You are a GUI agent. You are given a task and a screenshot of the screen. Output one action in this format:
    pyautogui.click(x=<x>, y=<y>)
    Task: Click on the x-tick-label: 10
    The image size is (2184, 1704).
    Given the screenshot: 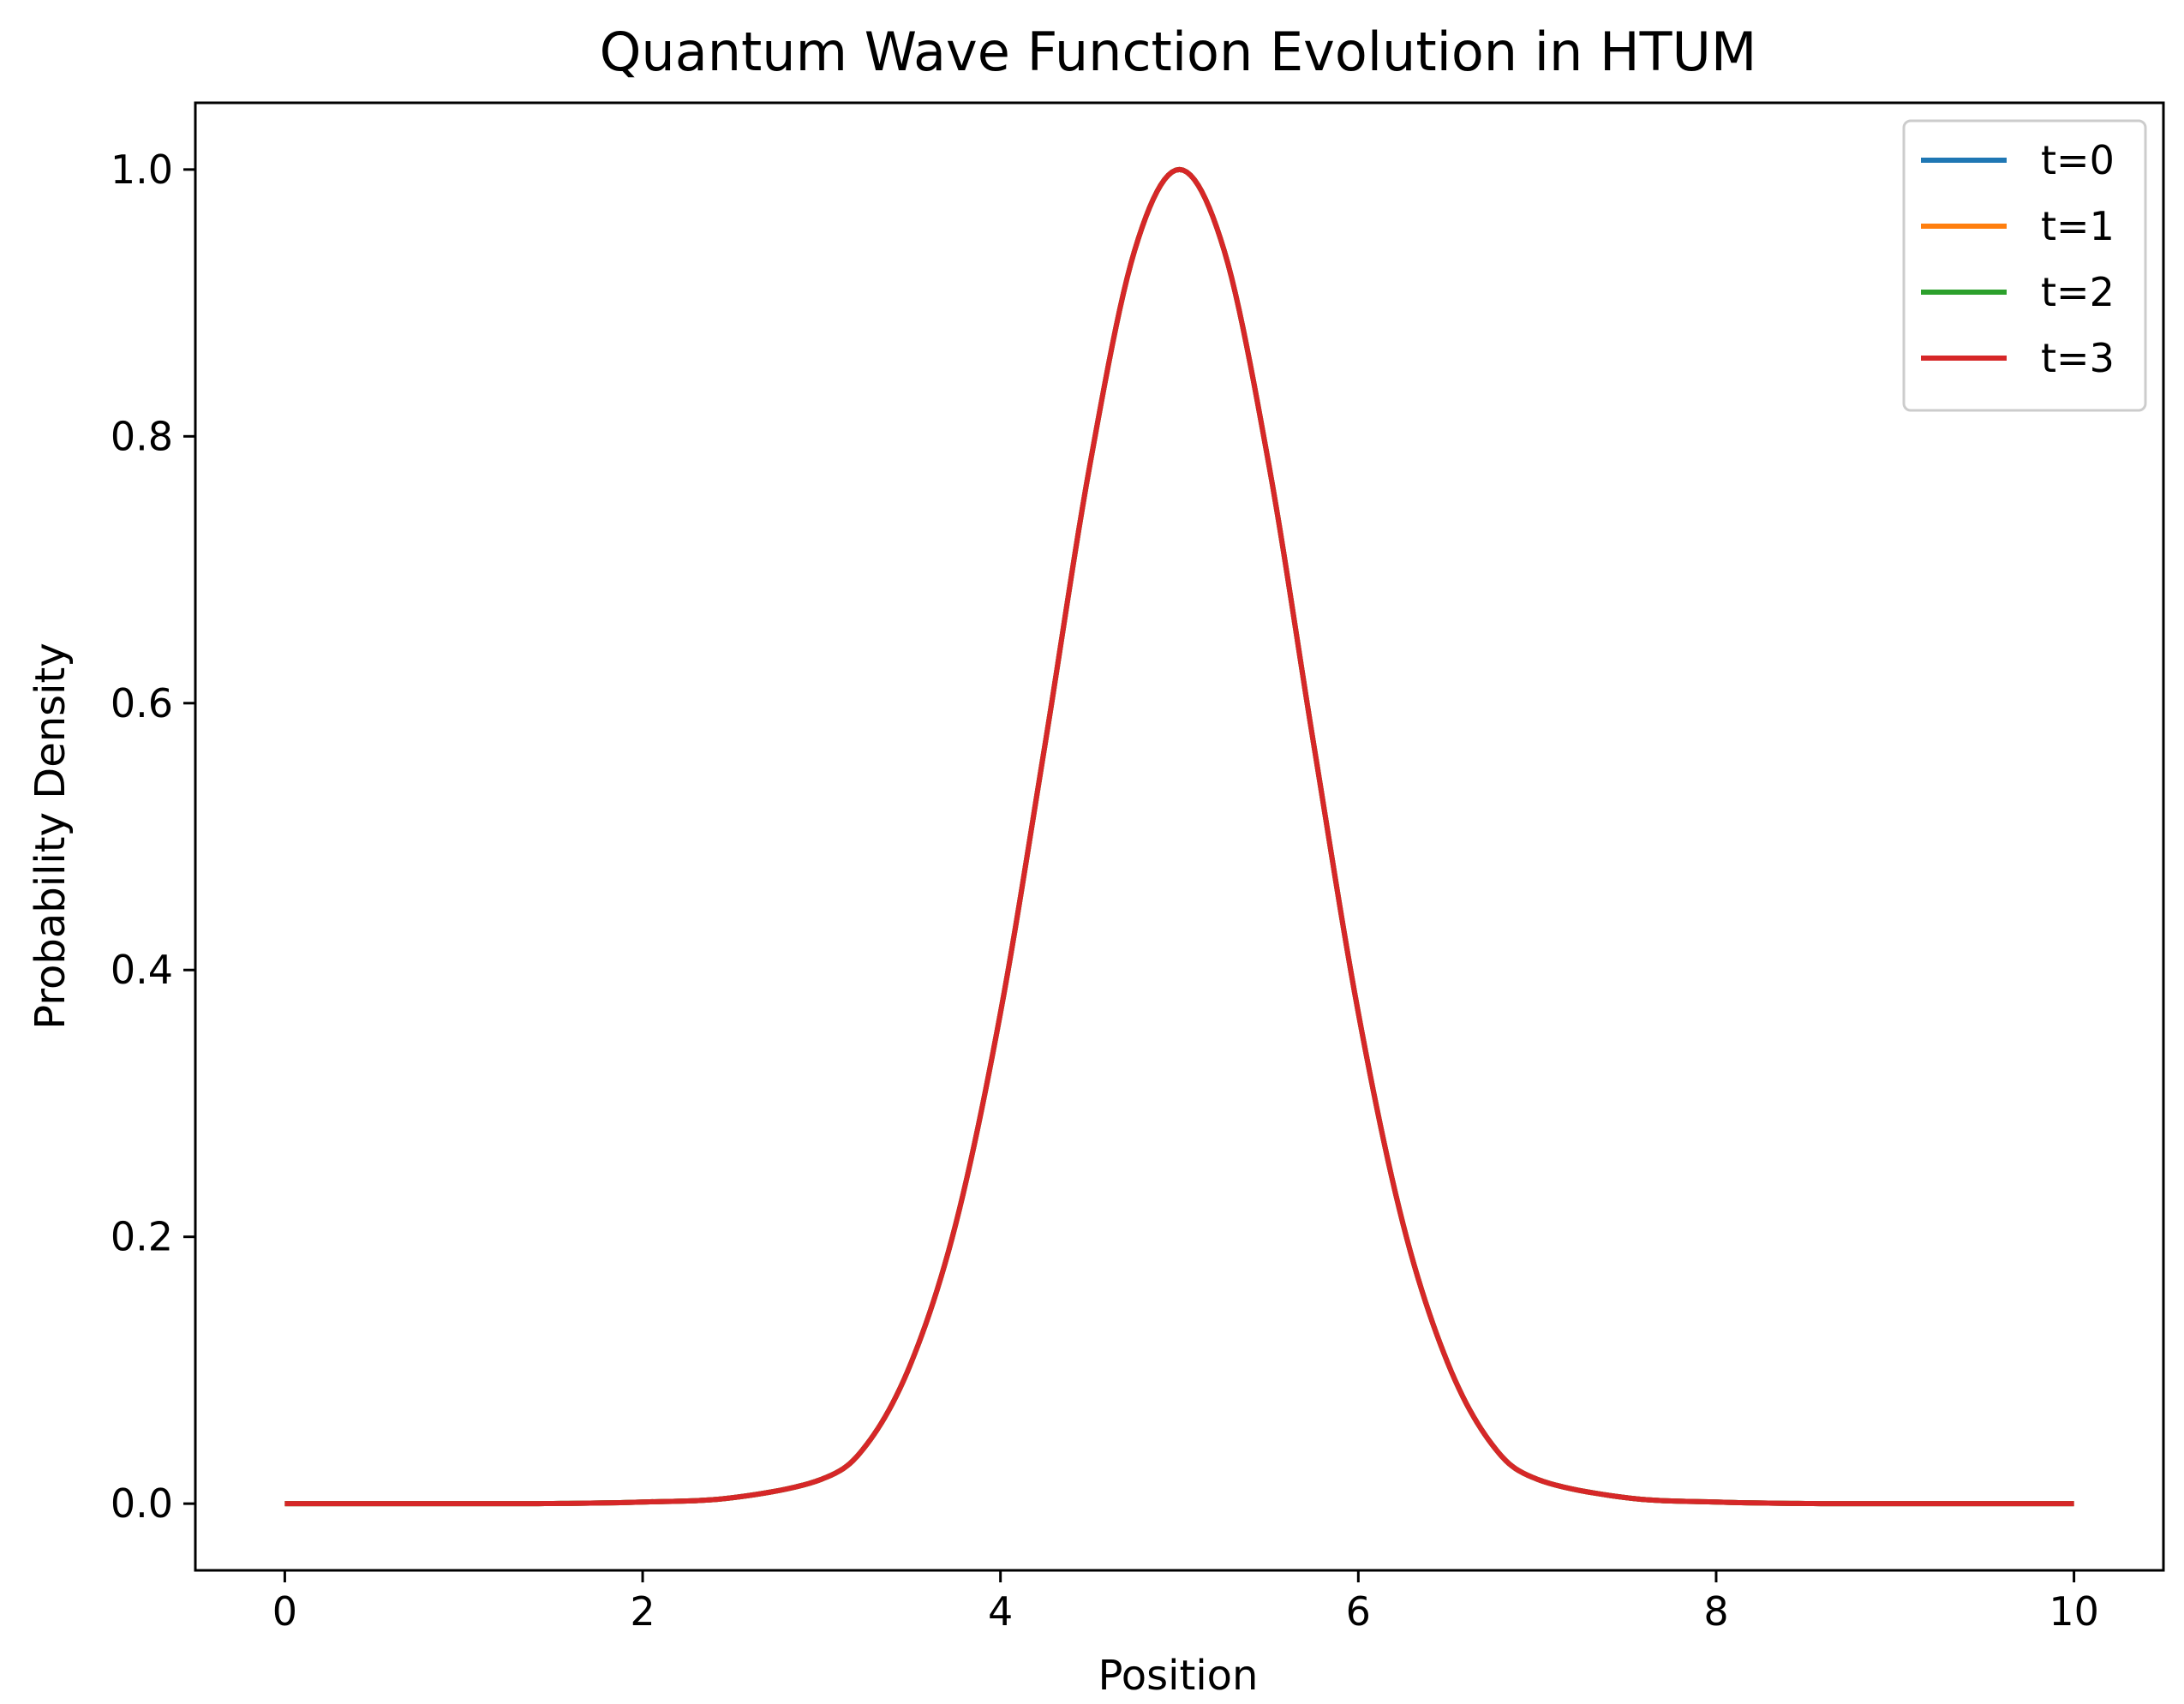 What is the action you would take?
    pyautogui.click(x=2074, y=1611)
    